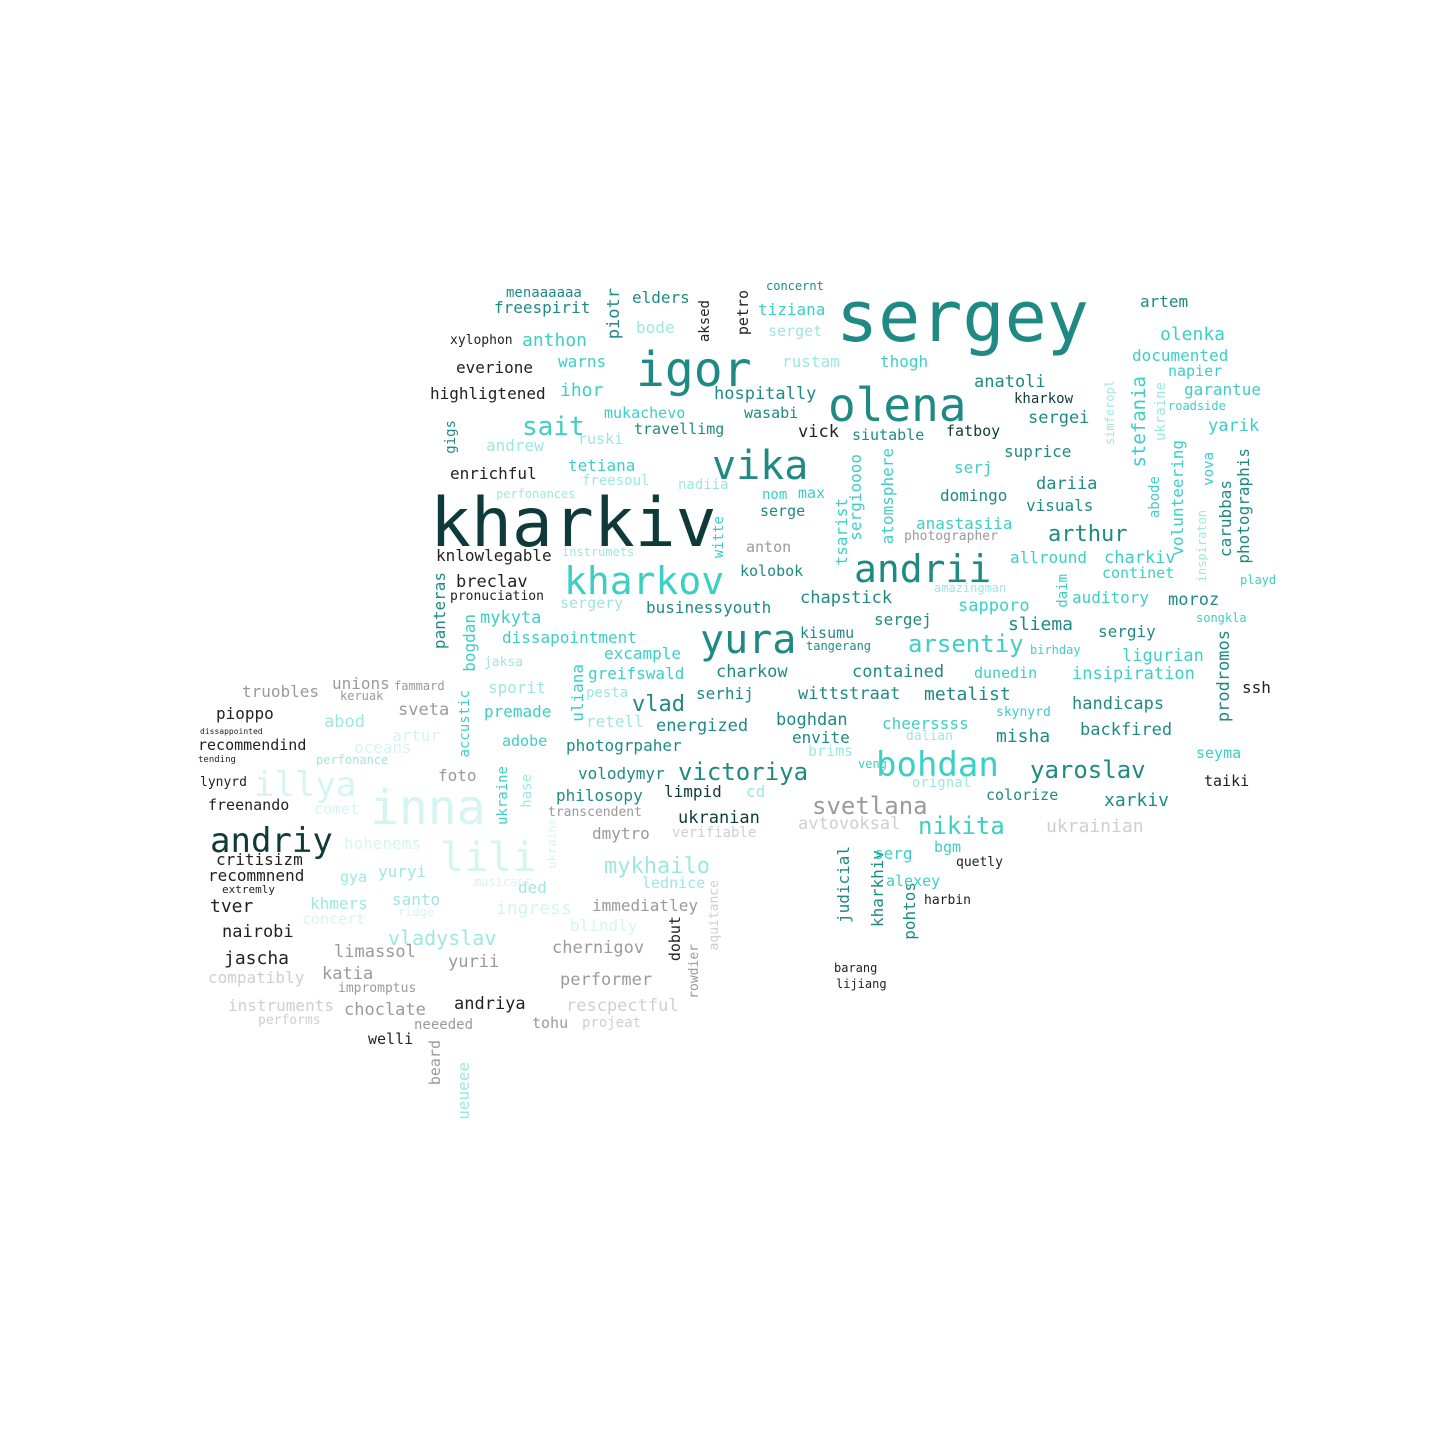  What do you see at coordinates (1161, 412) in the screenshot?
I see `word-ukraine: ukraine` at bounding box center [1161, 412].